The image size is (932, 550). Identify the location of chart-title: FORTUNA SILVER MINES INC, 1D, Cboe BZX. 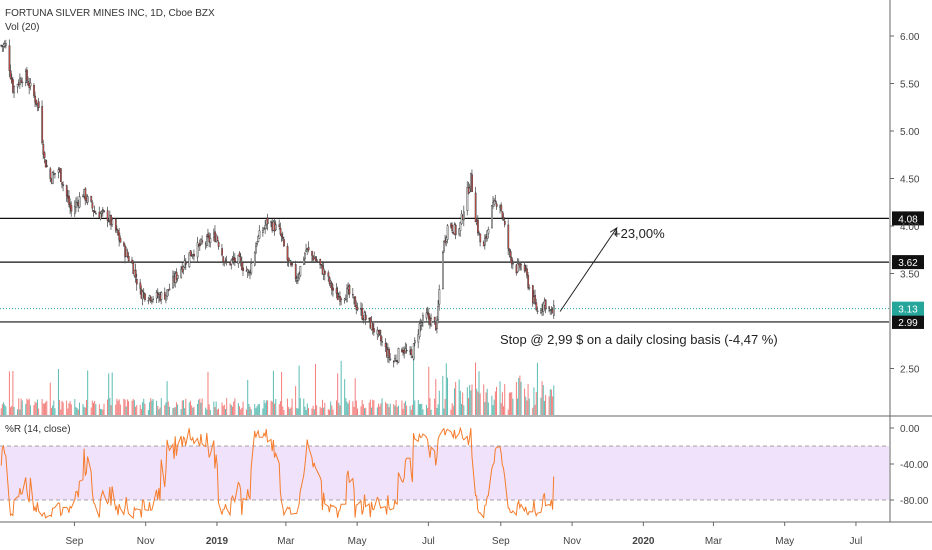
(110, 13).